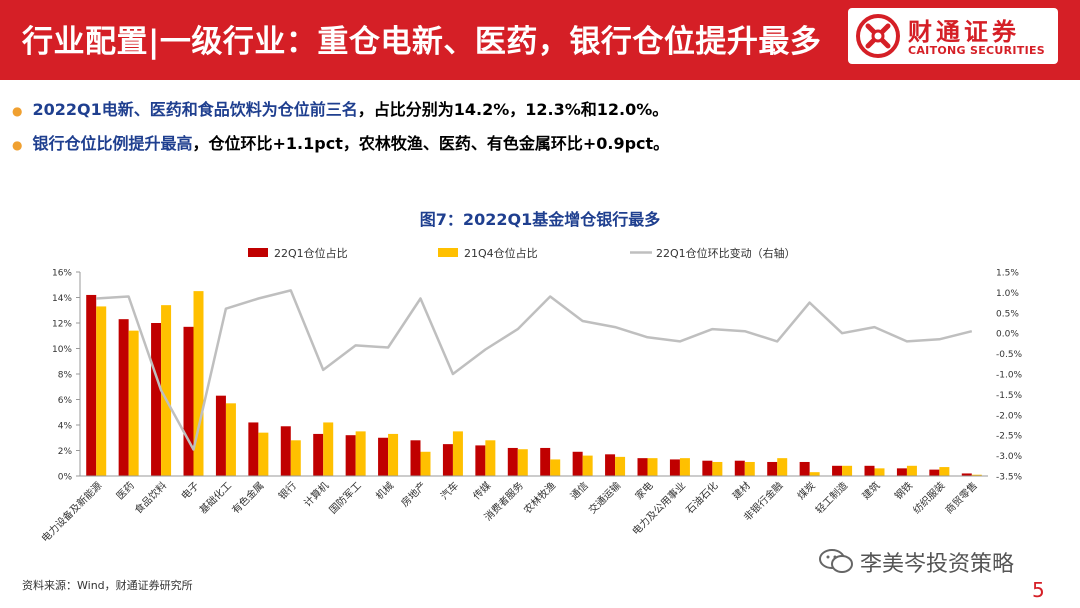 The width and height of the screenshot is (1080, 608). Describe the element at coordinates (72, 512) in the screenshot. I see `x-tick-label: 电力设备及新能源` at that location.